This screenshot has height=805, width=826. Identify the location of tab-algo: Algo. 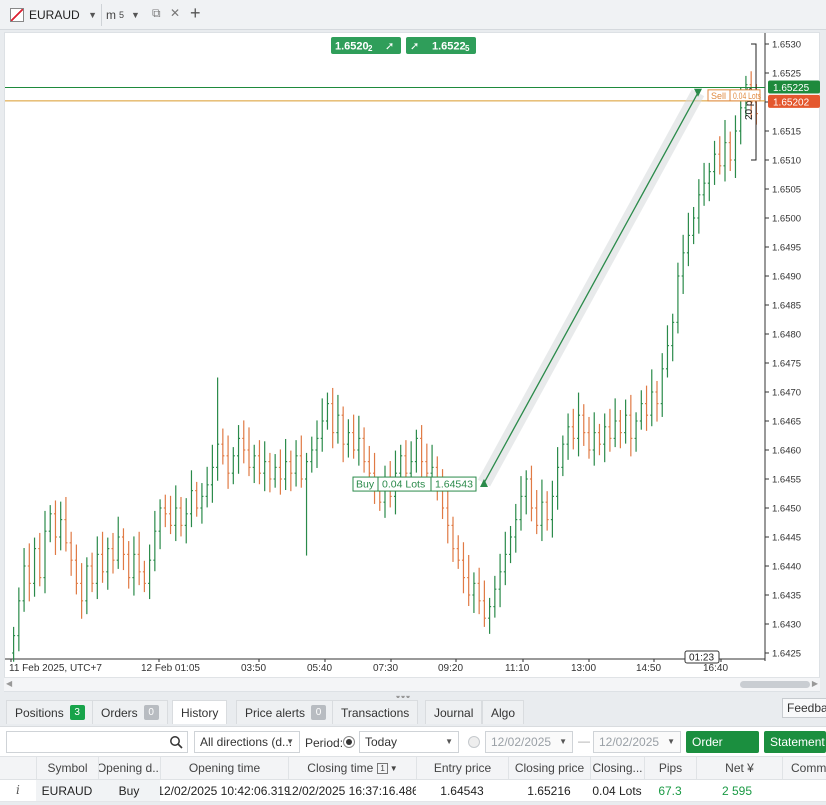
(503, 712).